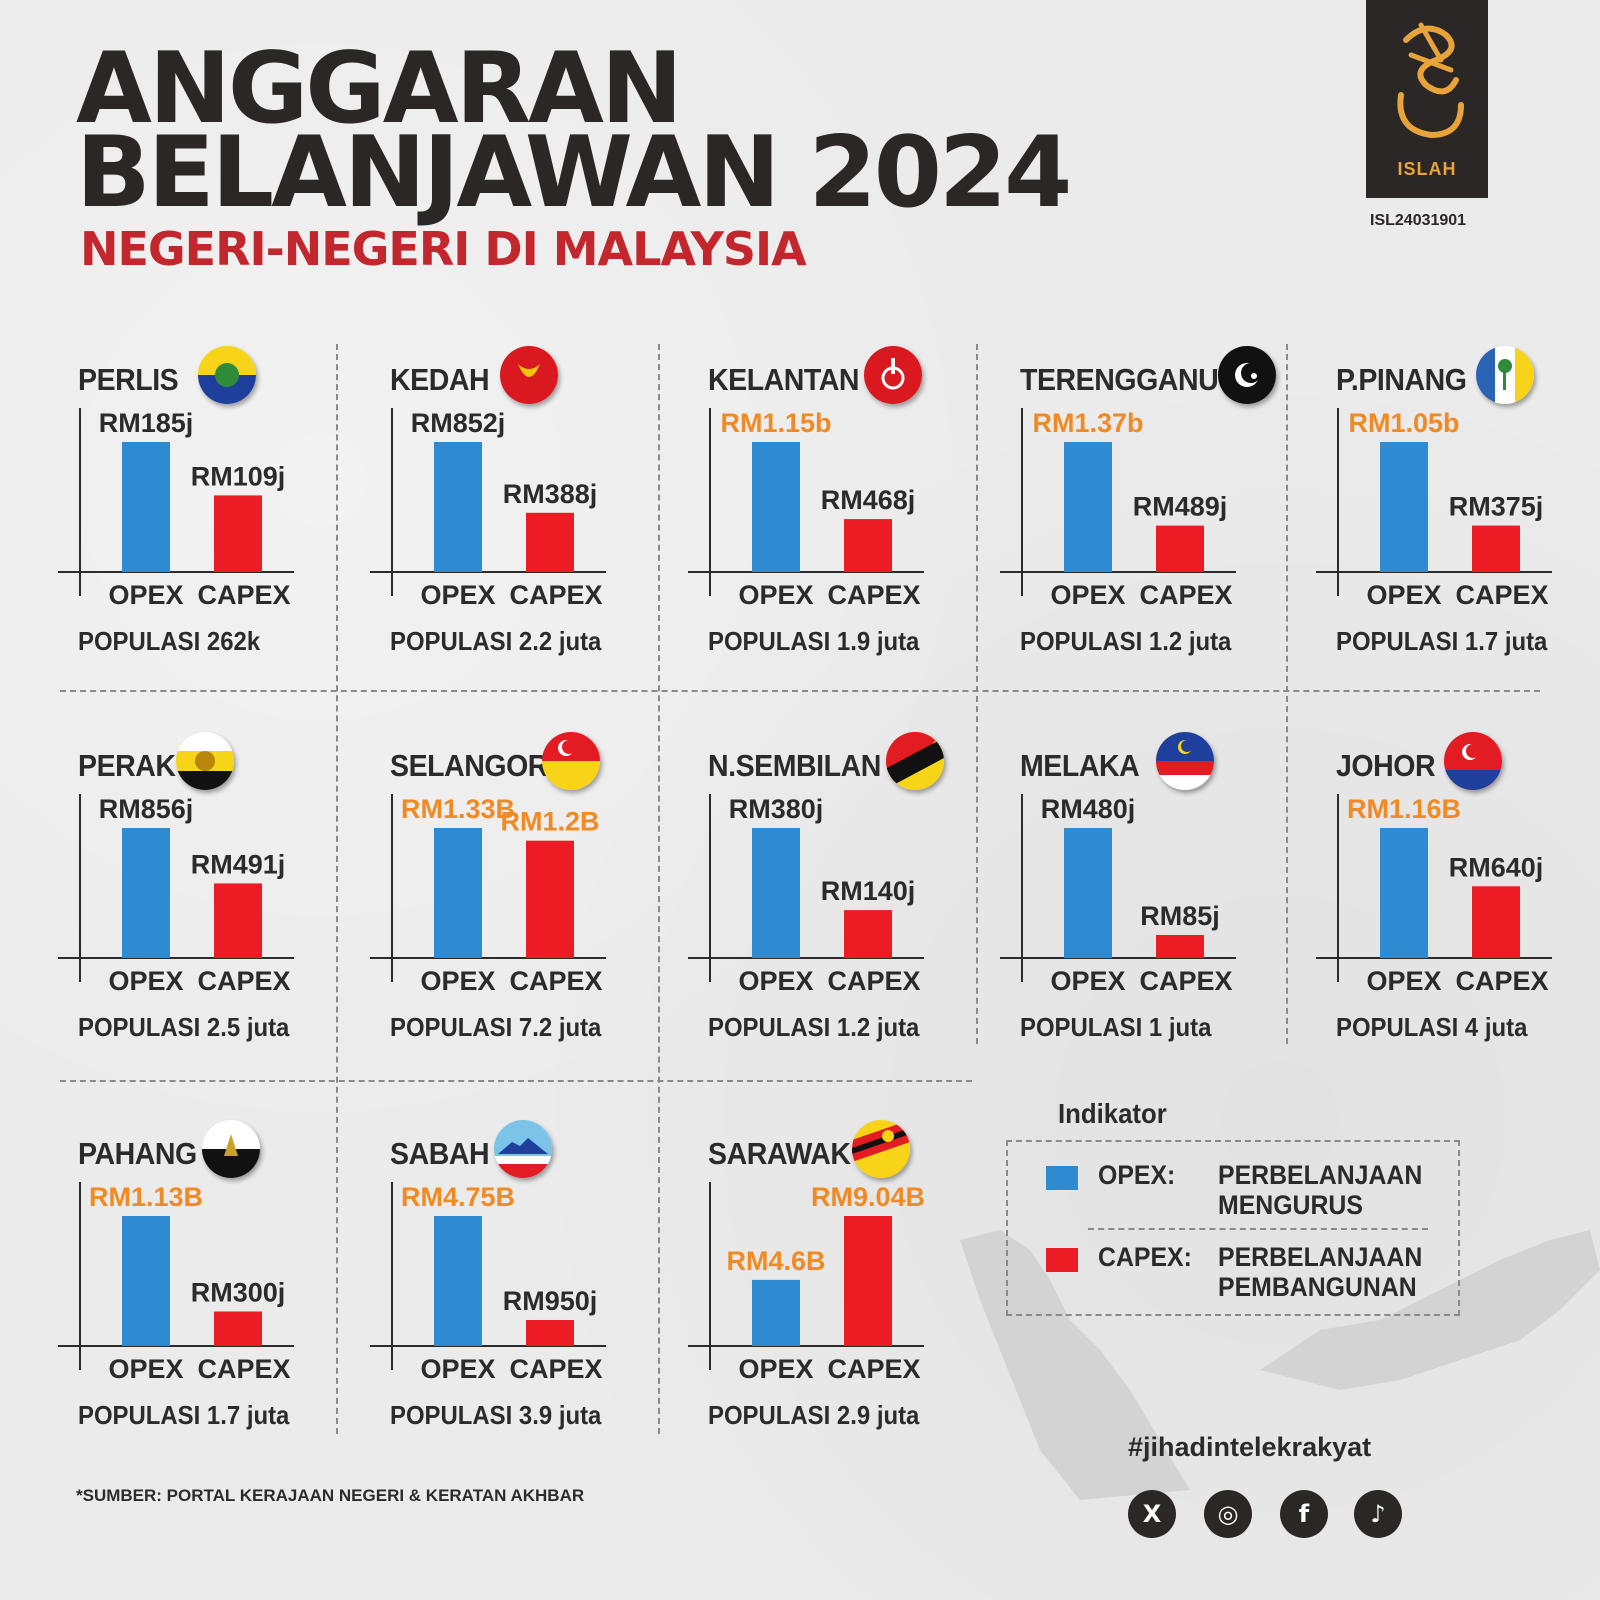 The height and width of the screenshot is (1600, 1600). Describe the element at coordinates (1116, 1027) in the screenshot. I see `population-label: POPULASI 1 juta` at that location.